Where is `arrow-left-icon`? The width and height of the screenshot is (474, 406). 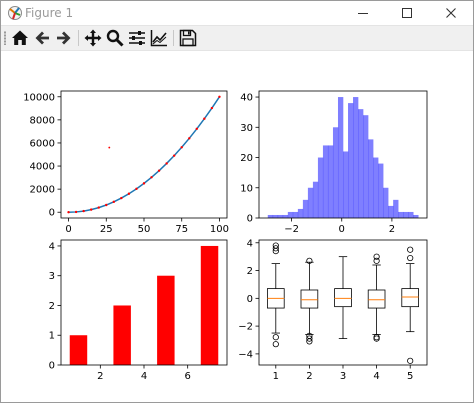 arrow-left-icon is located at coordinates (42, 38).